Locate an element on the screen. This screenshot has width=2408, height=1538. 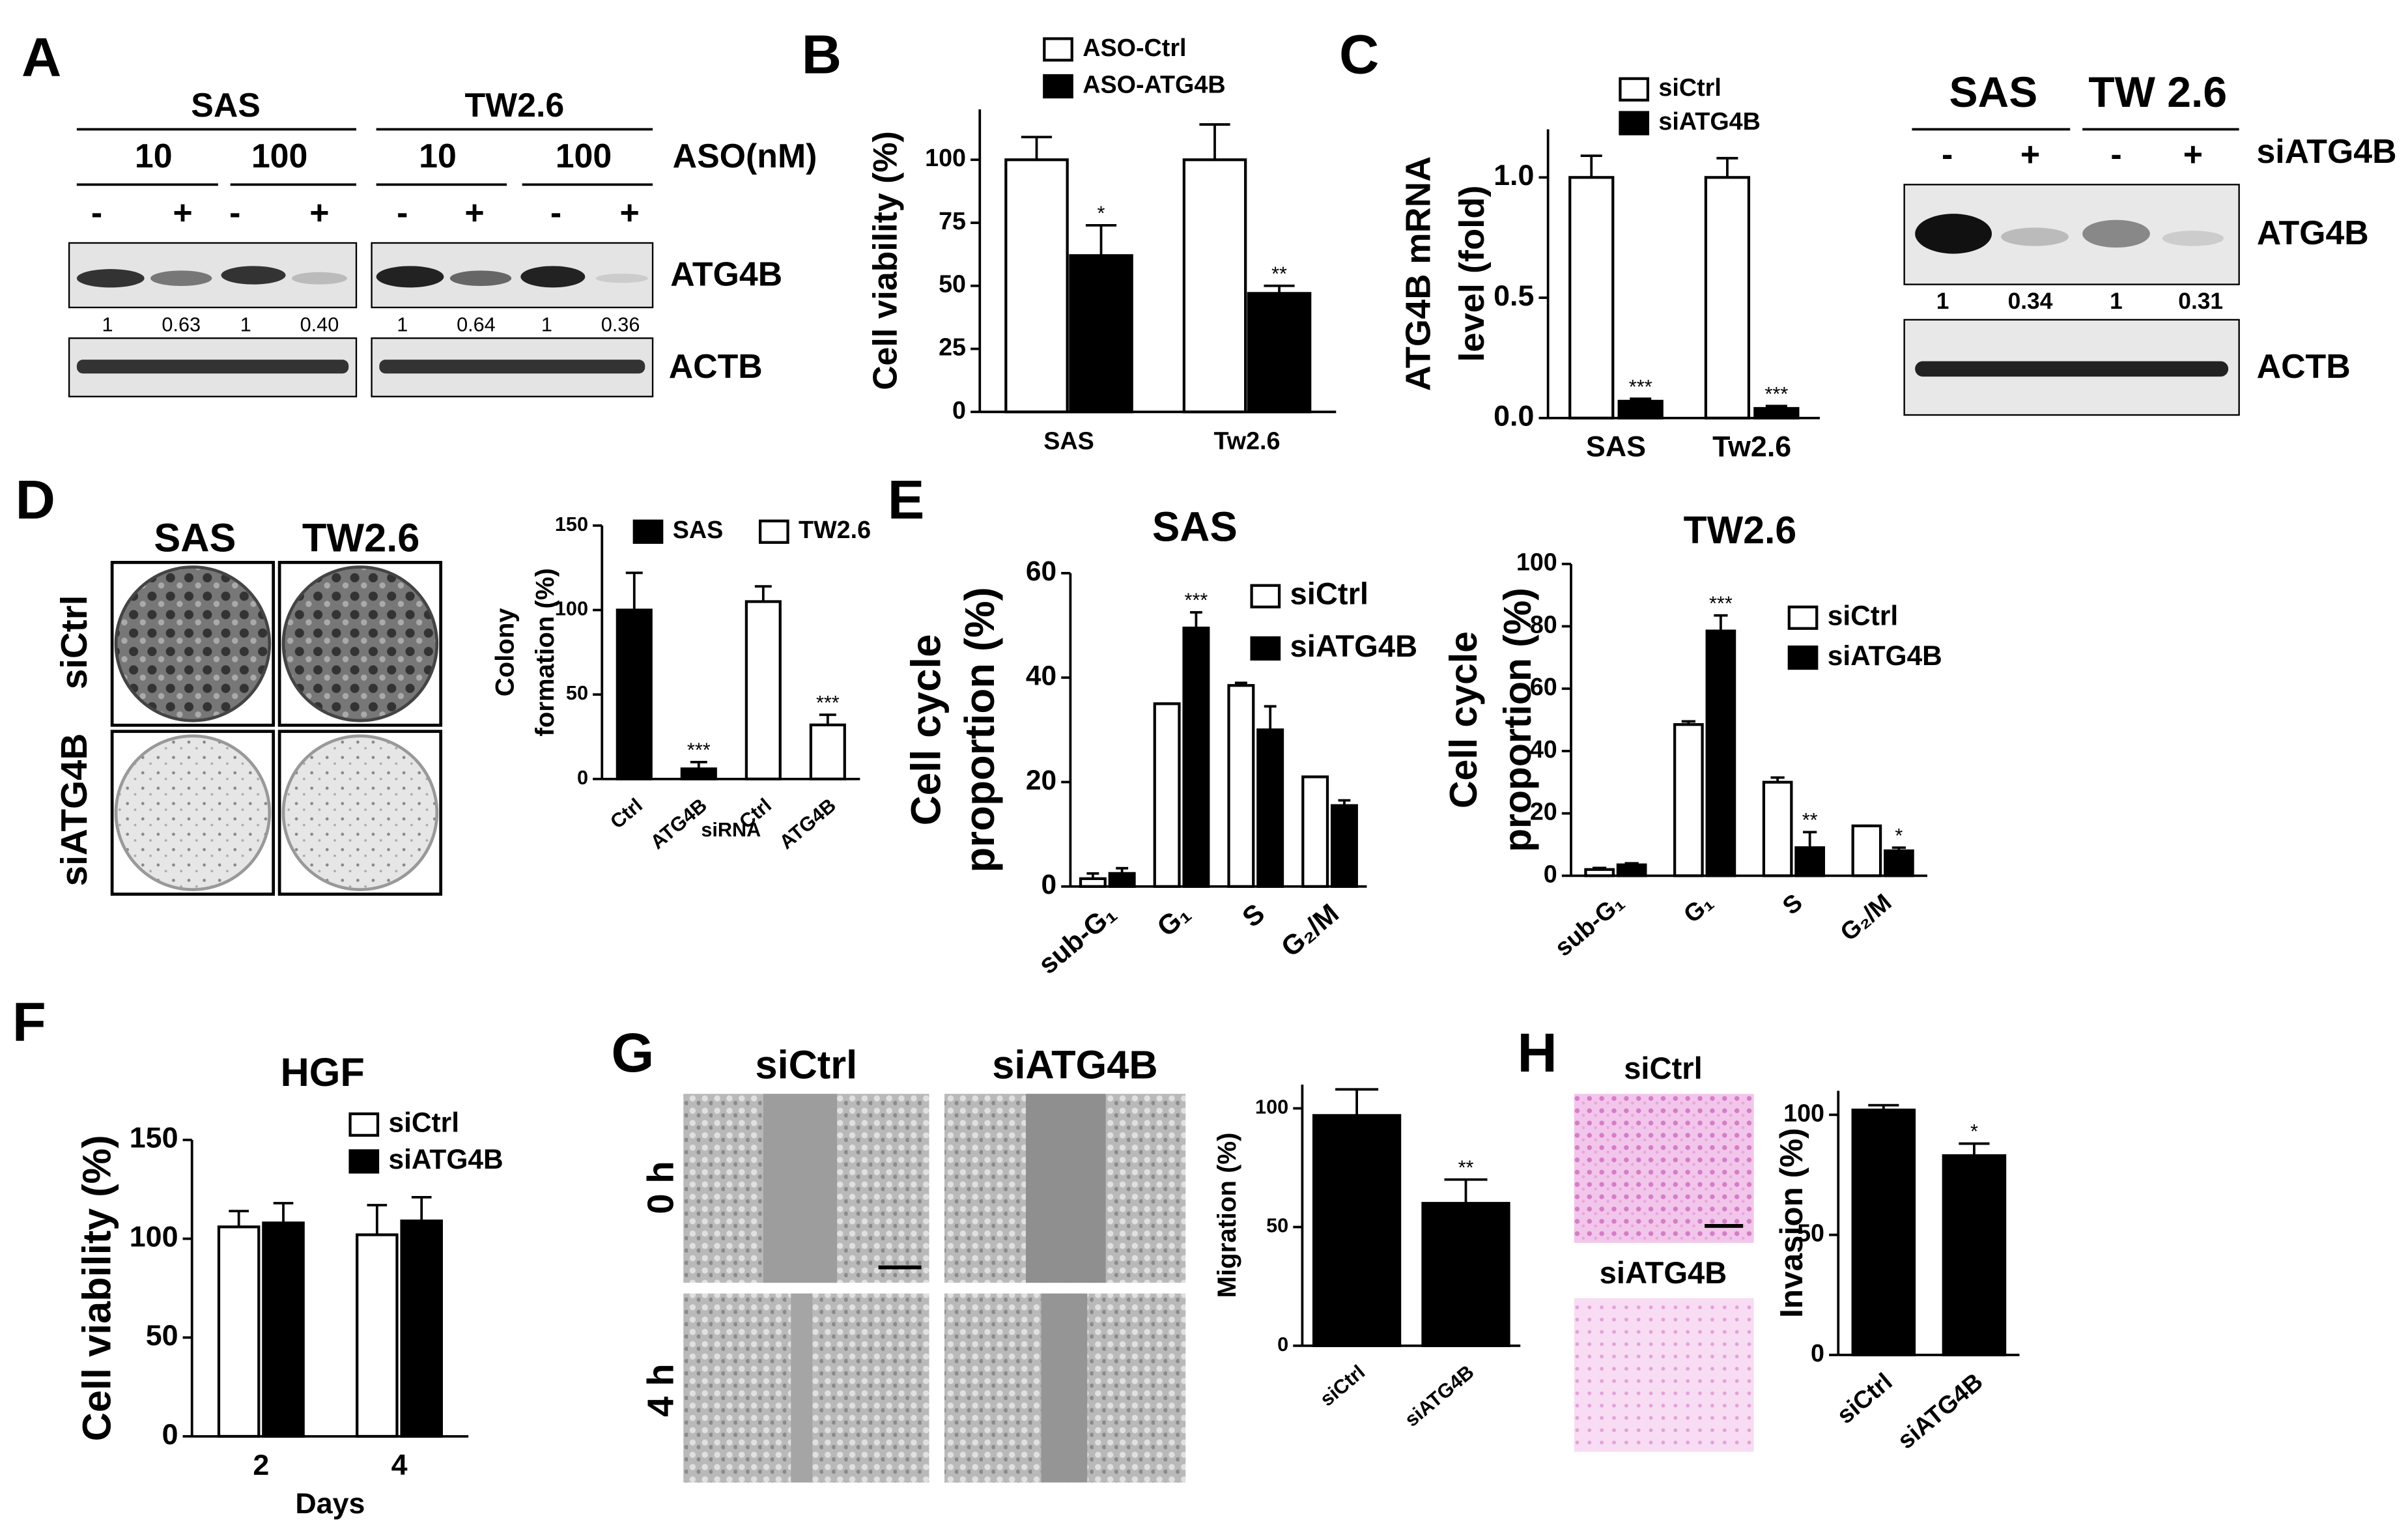
cell-label: SAS is located at coordinates (226, 105).